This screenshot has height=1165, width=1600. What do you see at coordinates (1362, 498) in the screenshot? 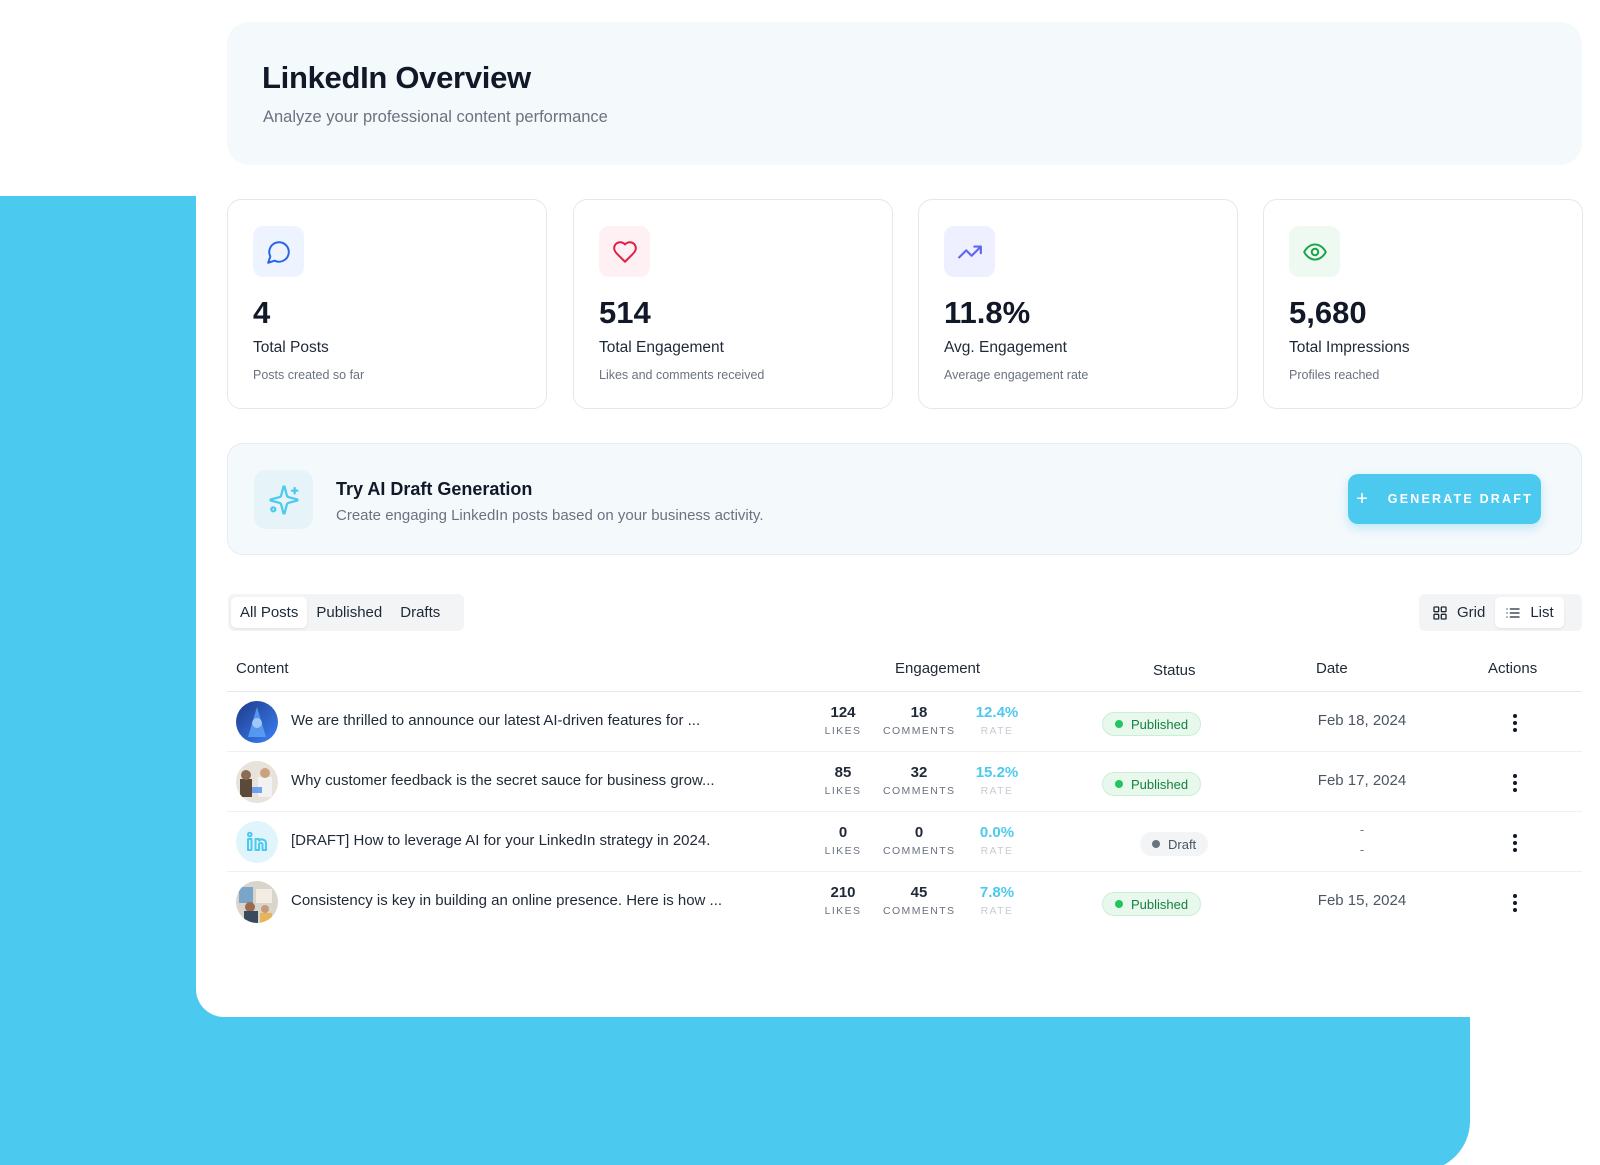
I see `plus-icon: +` at bounding box center [1362, 498].